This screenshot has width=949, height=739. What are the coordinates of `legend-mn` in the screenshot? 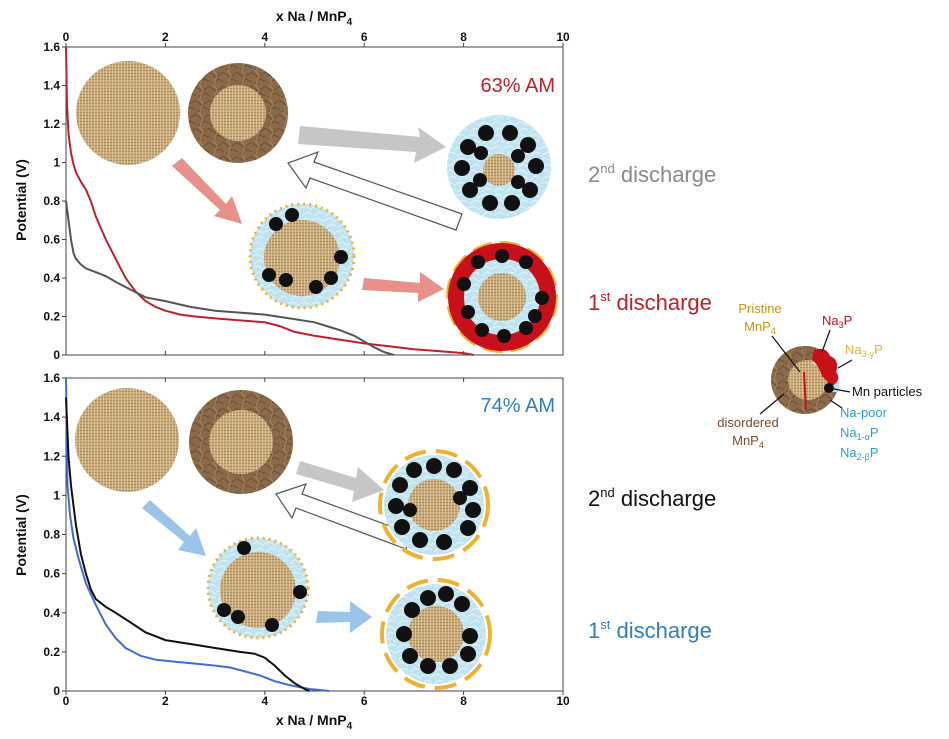 It's located at (829, 388).